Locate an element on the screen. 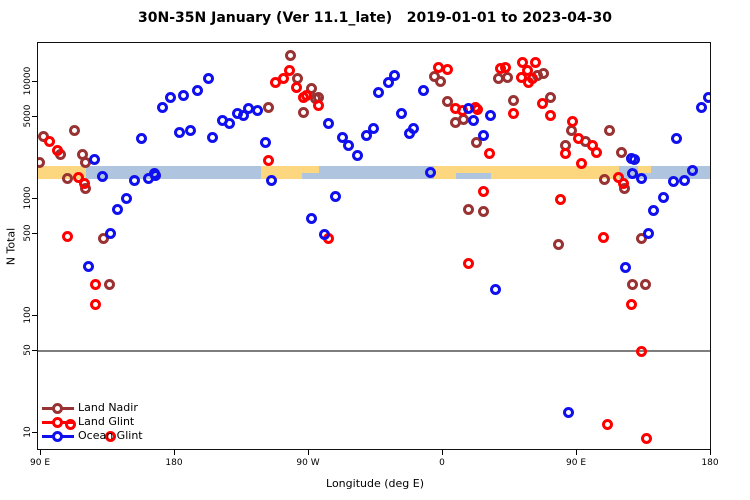 Image resolution: width=750 pixels, height=500 pixels. legend: Land Nadir Land Glint Ocean Glint is located at coordinates (92, 422).